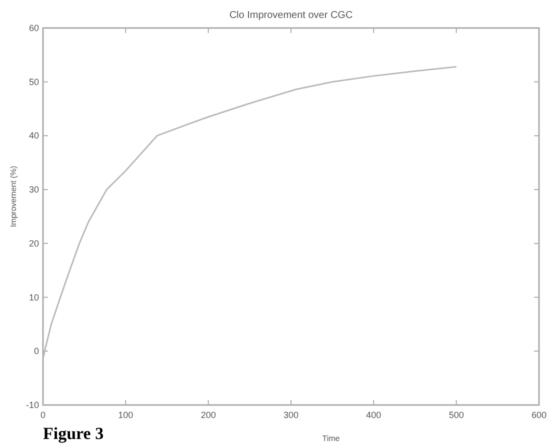 This screenshot has height=444, width=547. I want to click on y-tick-label: 0, so click(36, 351).